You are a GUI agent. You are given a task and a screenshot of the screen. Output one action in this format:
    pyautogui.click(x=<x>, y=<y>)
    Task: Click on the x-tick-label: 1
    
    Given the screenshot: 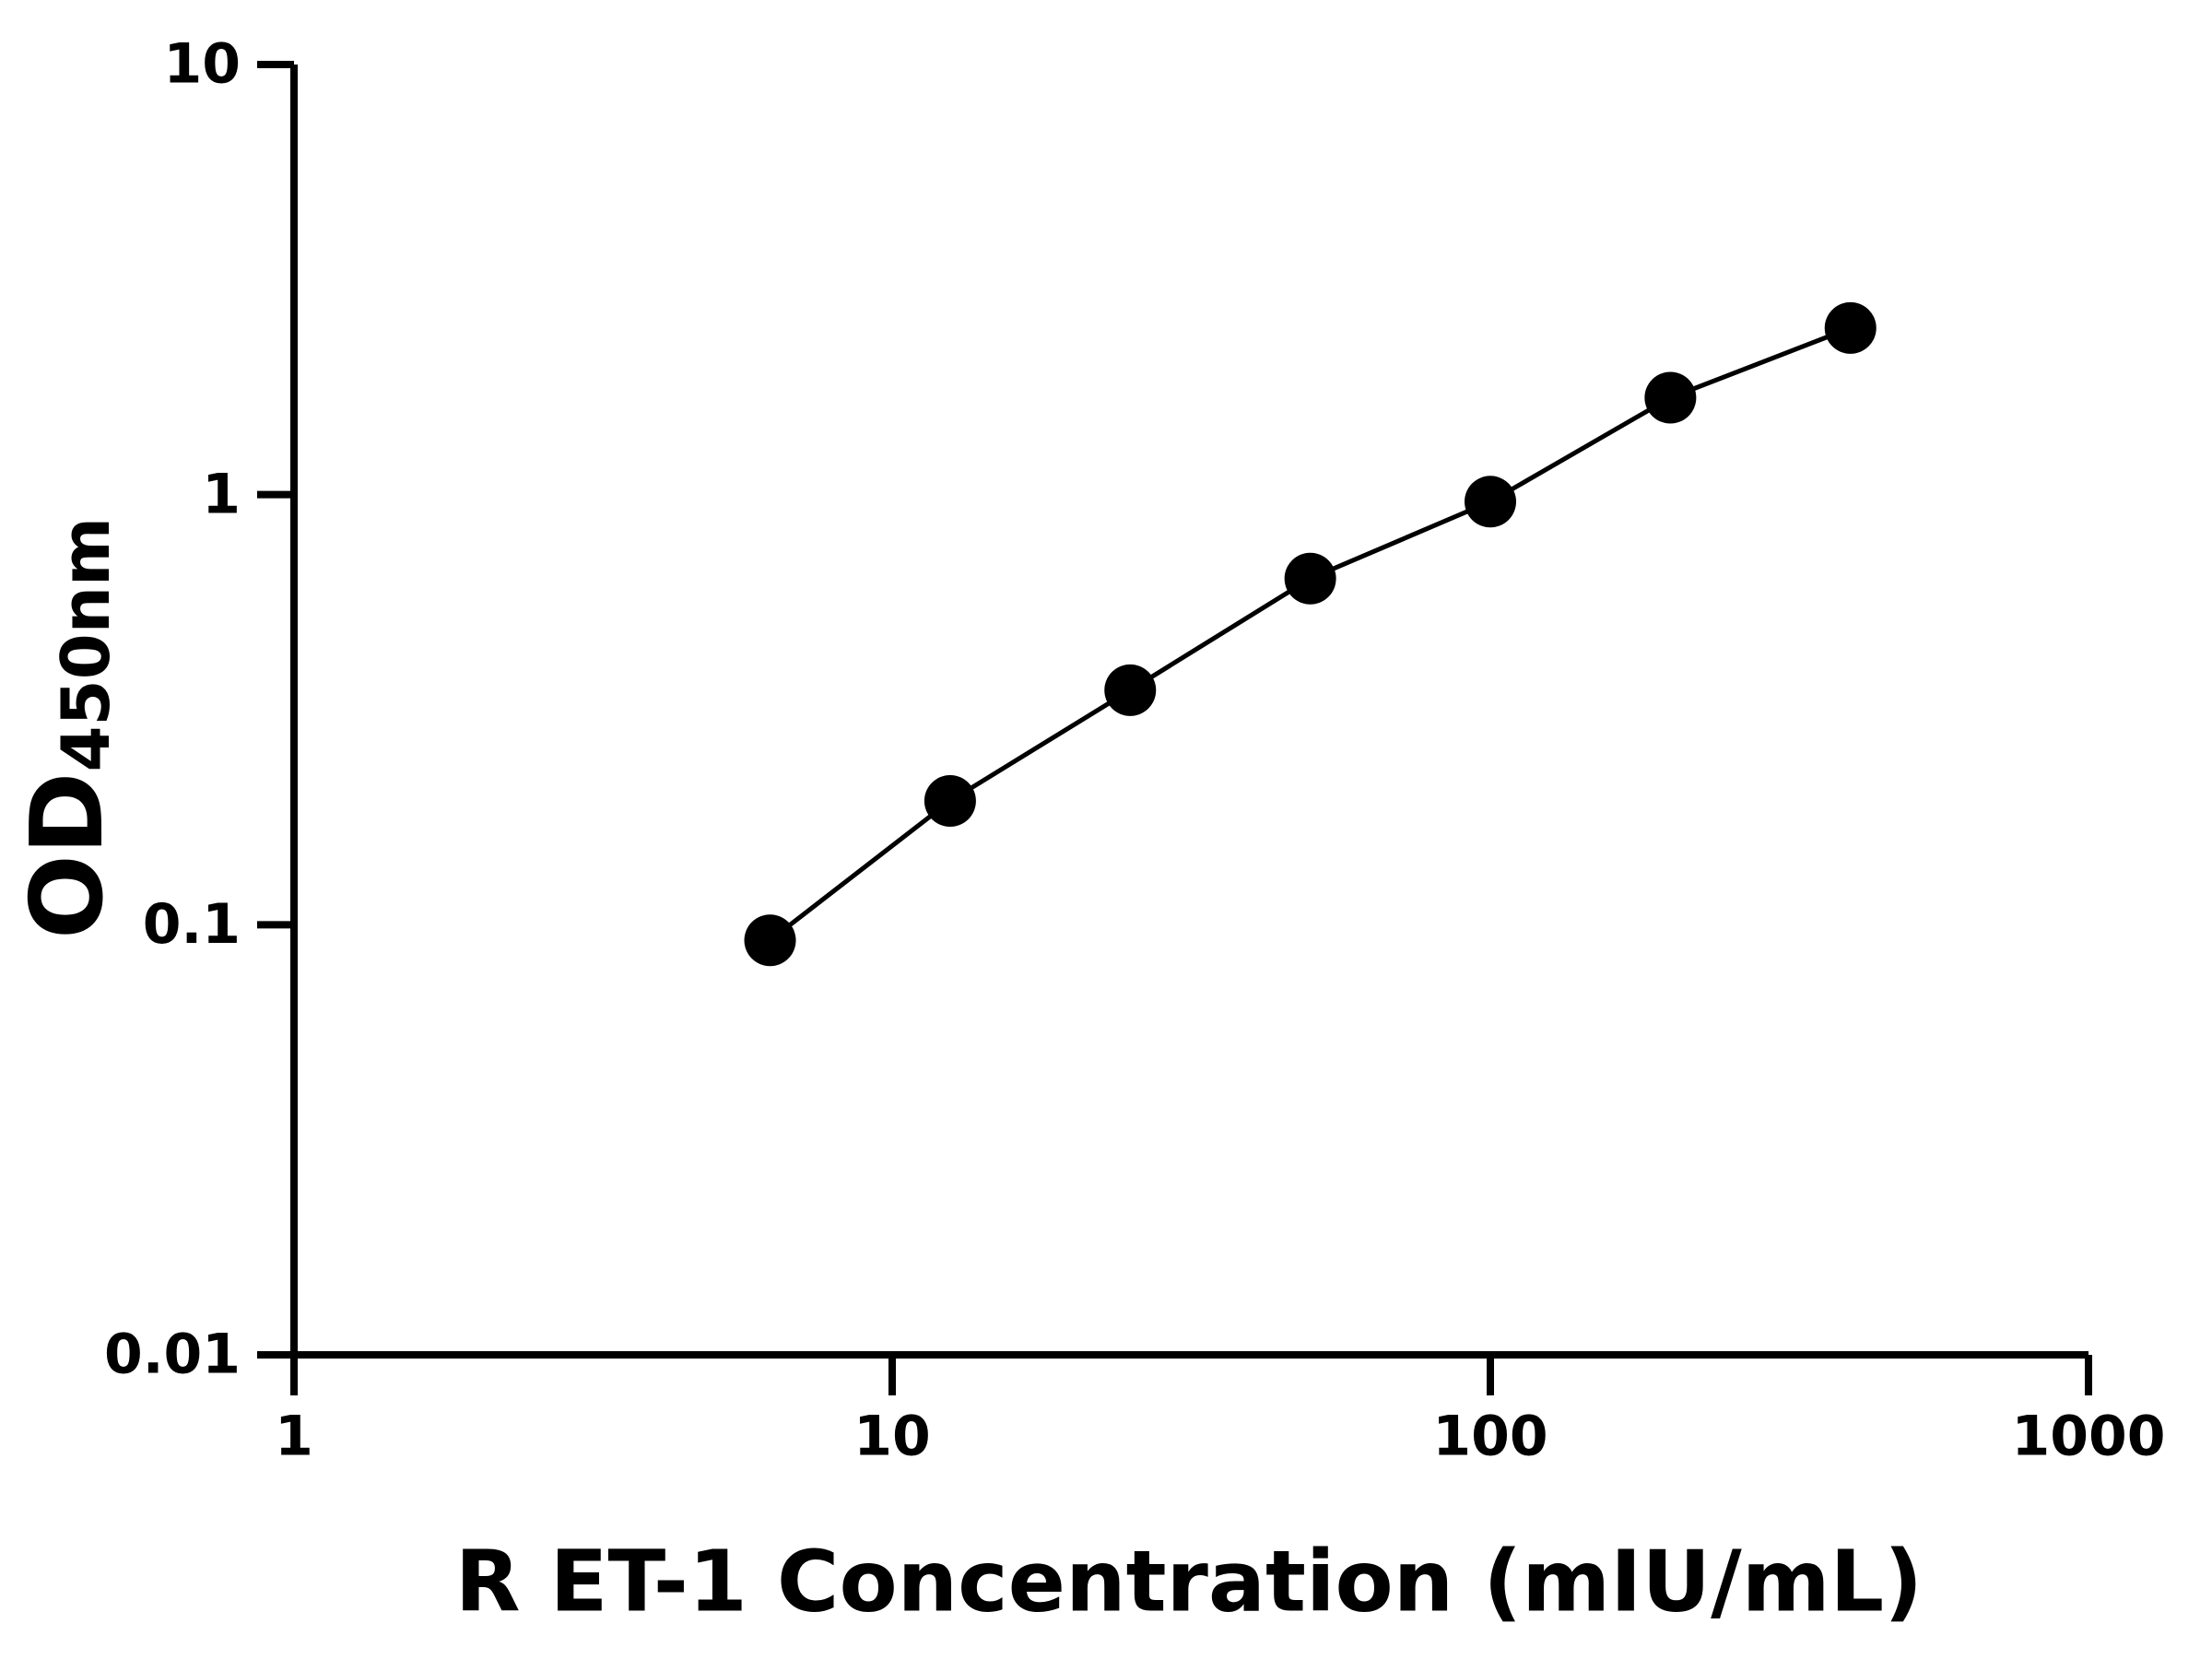 What is the action you would take?
    pyautogui.click(x=294, y=1437)
    